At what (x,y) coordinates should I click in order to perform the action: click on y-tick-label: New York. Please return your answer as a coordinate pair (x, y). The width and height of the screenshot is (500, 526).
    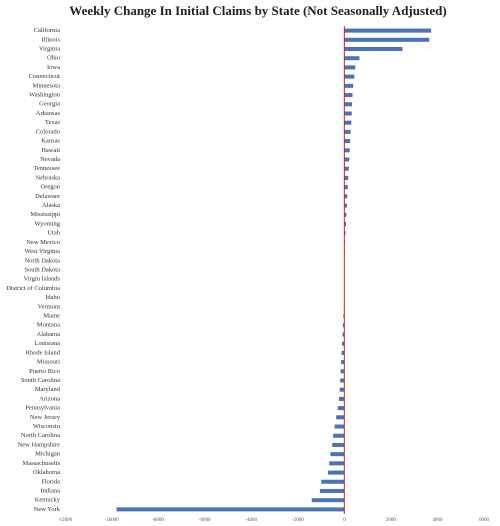
    Looking at the image, I should click on (47, 509).